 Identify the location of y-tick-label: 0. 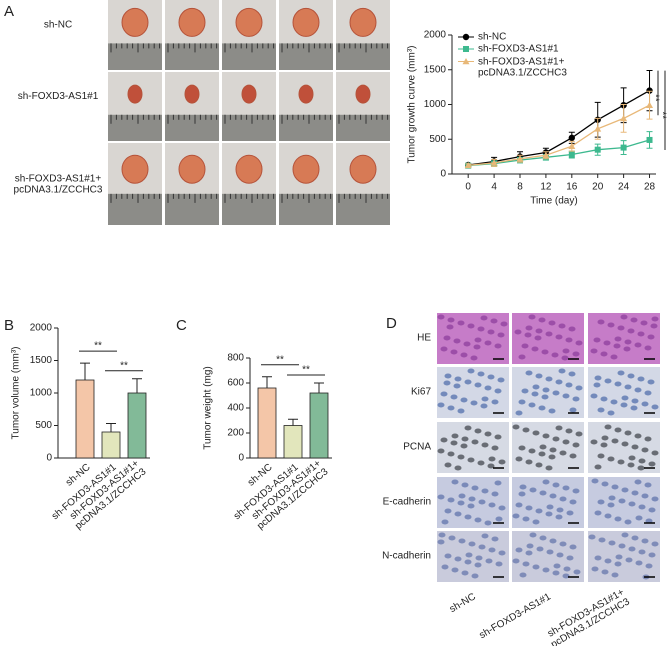
(443, 174).